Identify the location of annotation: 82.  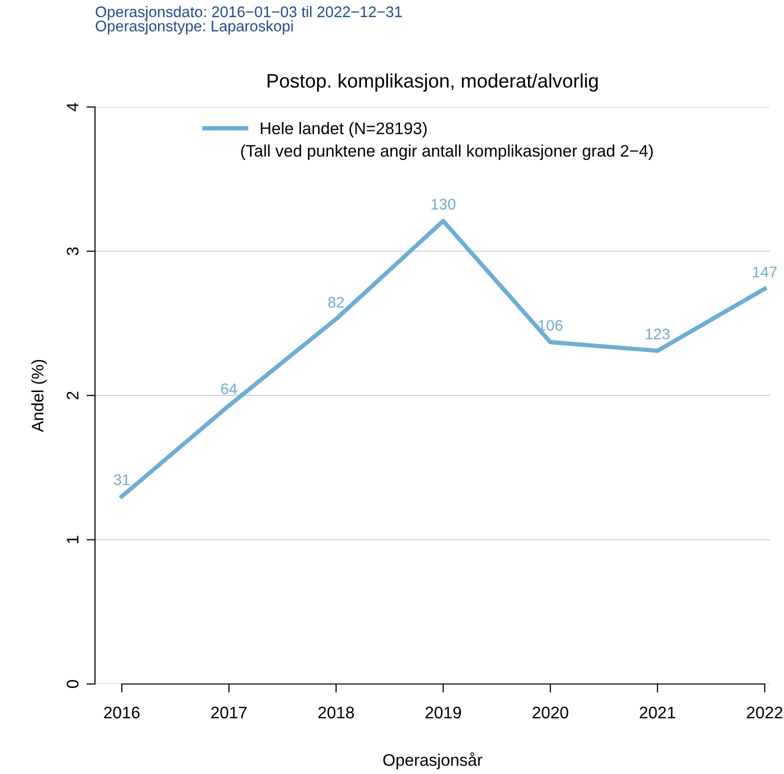
(336, 302).